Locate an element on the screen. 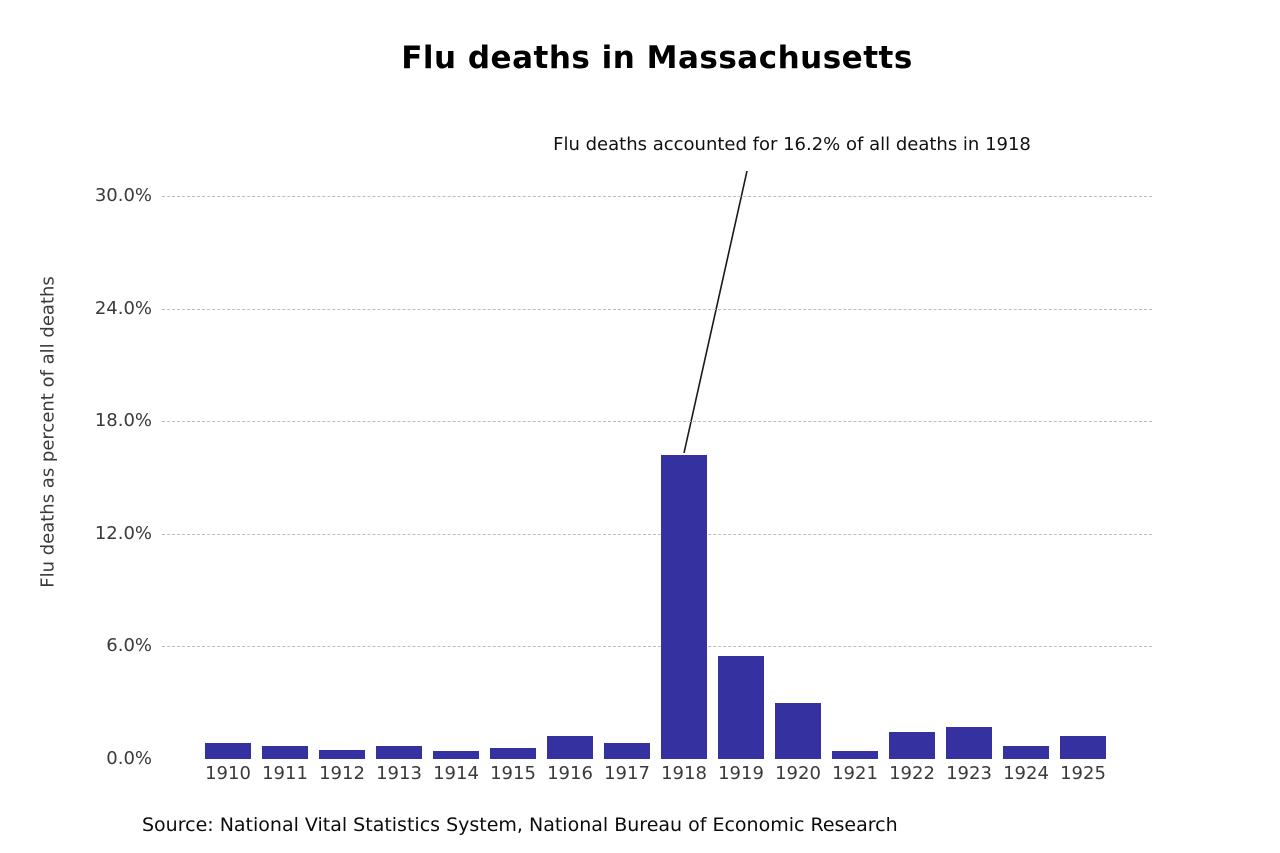 Image resolution: width=1280 pixels, height=853 pixels. x-tick-label: 1919 is located at coordinates (741, 773).